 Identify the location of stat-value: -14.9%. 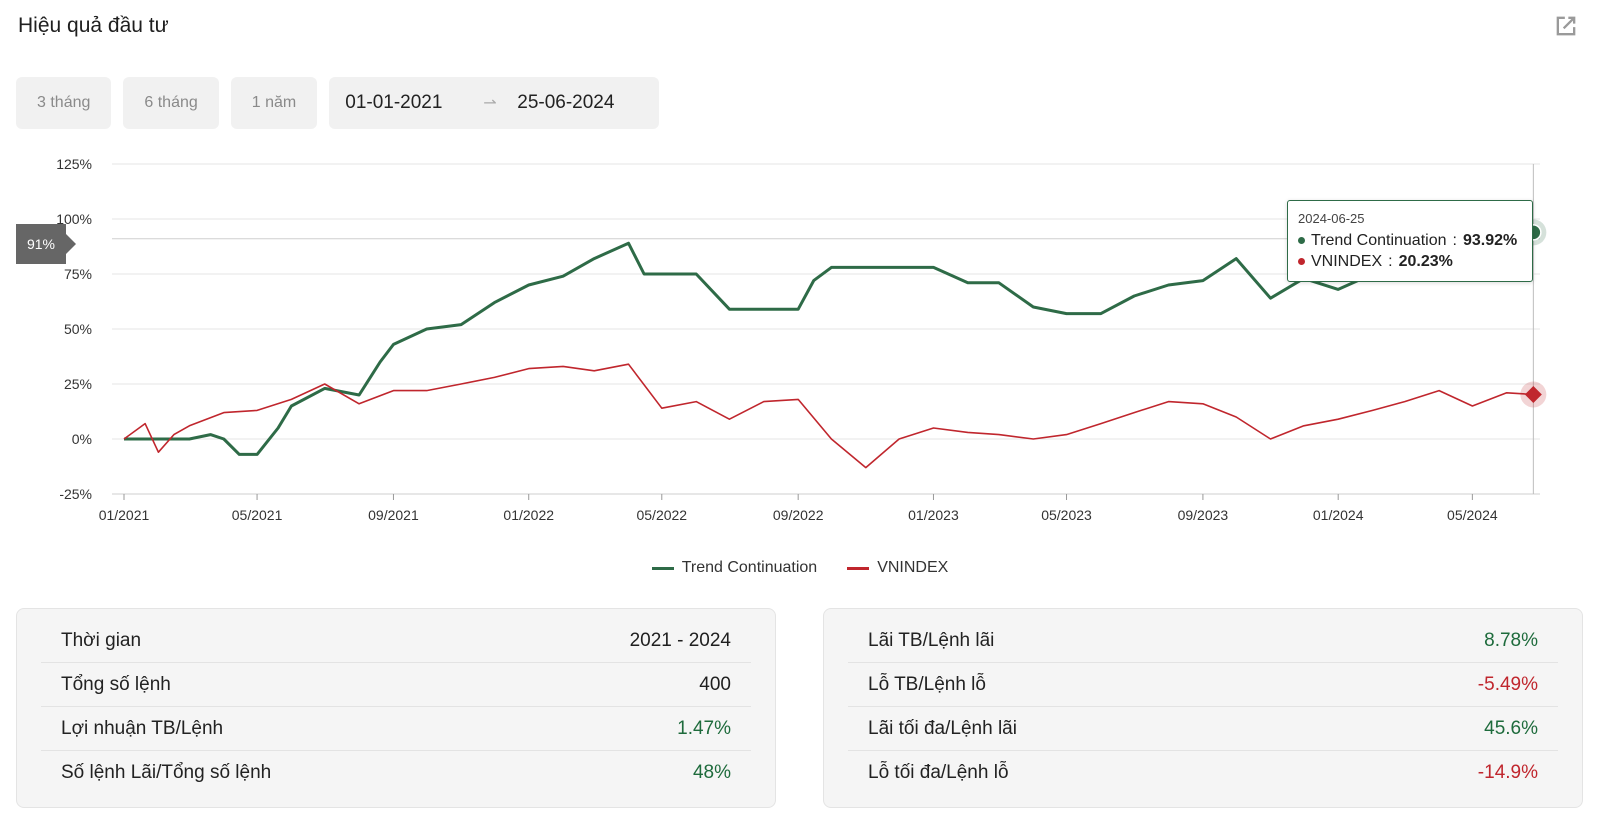
(1507, 772).